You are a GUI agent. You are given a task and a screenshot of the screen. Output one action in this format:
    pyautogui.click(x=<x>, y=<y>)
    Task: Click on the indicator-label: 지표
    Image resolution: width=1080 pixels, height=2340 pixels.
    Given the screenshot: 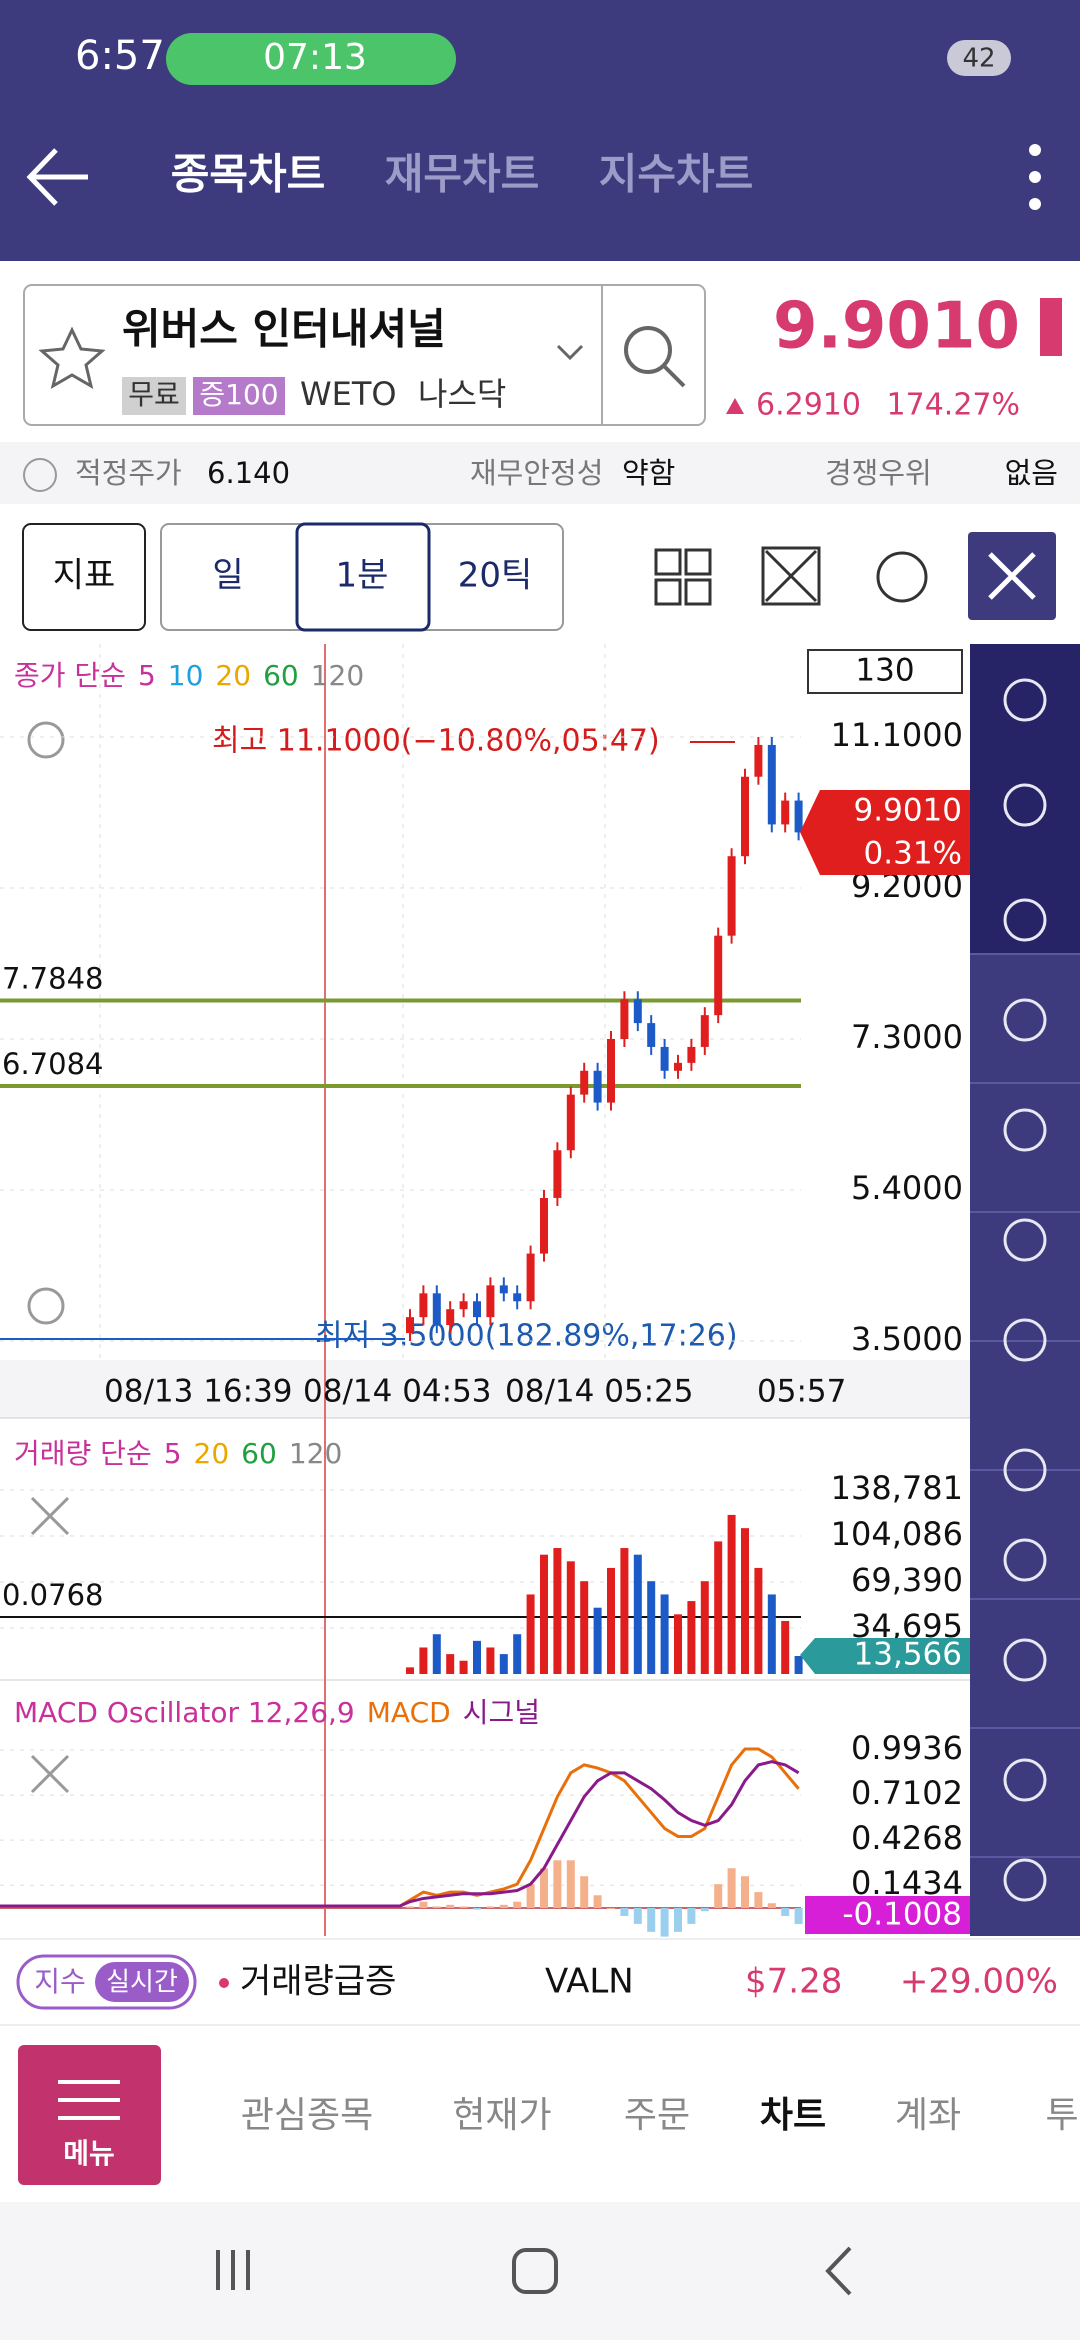 What is the action you would take?
    pyautogui.click(x=84, y=576)
    